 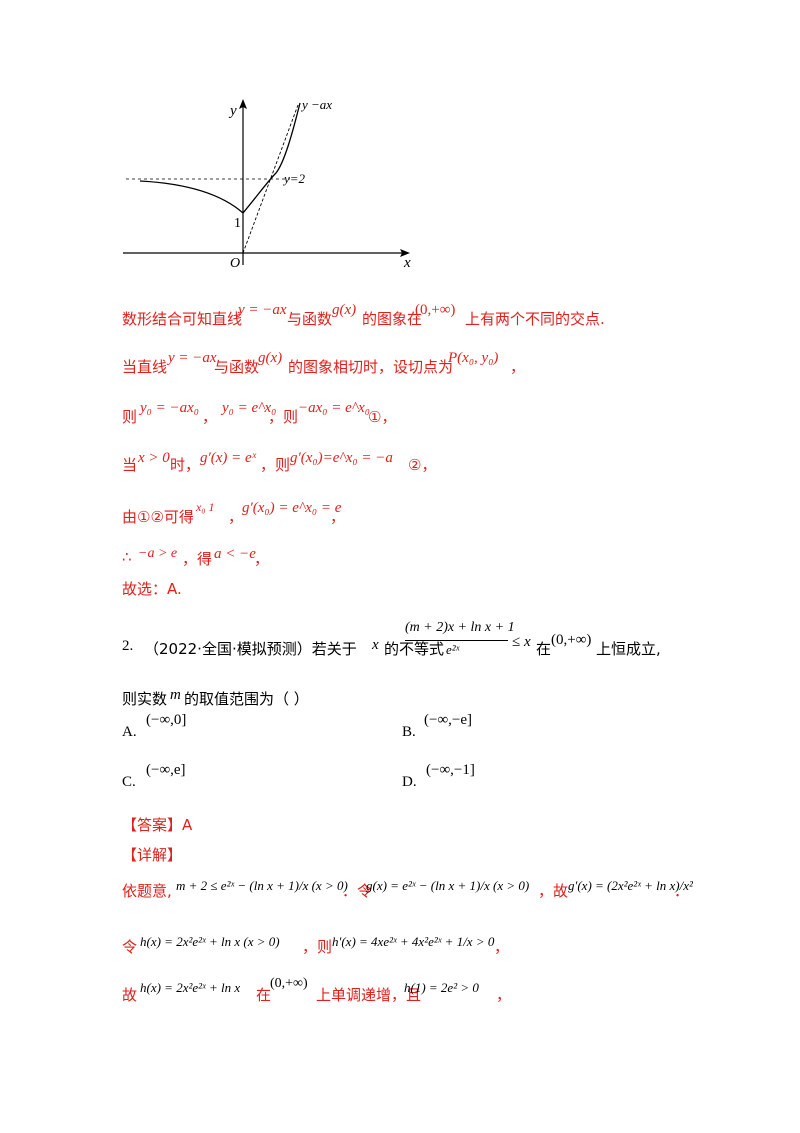 I want to click on curve-right-branch, so click(x=271, y=158).